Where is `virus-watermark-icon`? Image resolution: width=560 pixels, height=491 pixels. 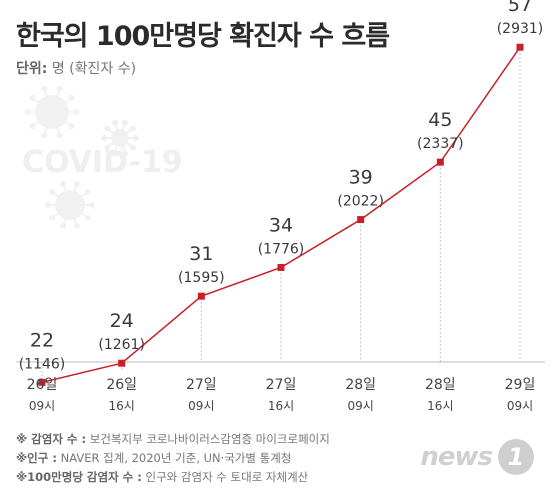 virus-watermark-icon is located at coordinates (82, 157).